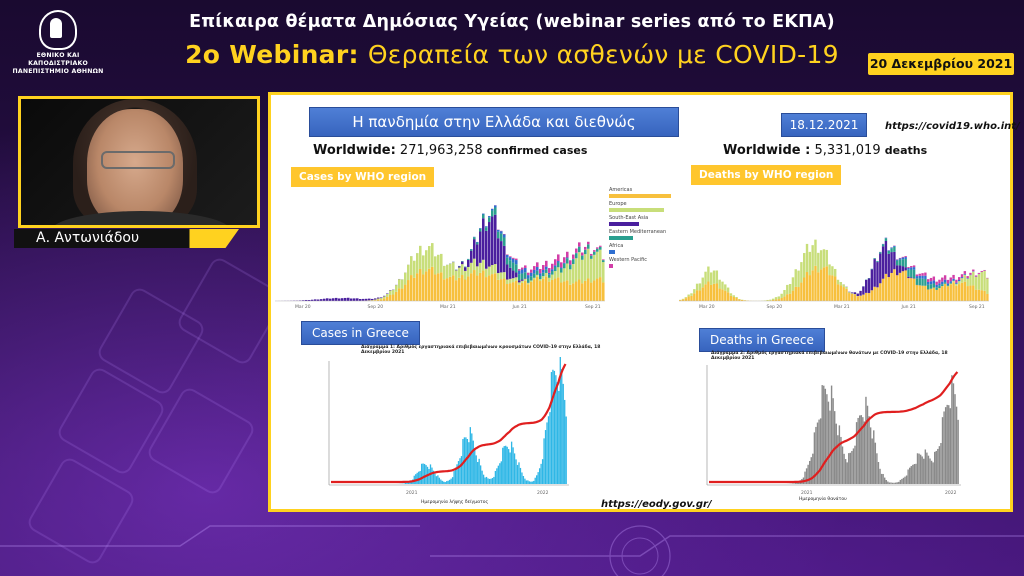 Image resolution: width=1024 pixels, height=576 pixels. I want to click on greece-deaths-cumulative-line, so click(834, 427).